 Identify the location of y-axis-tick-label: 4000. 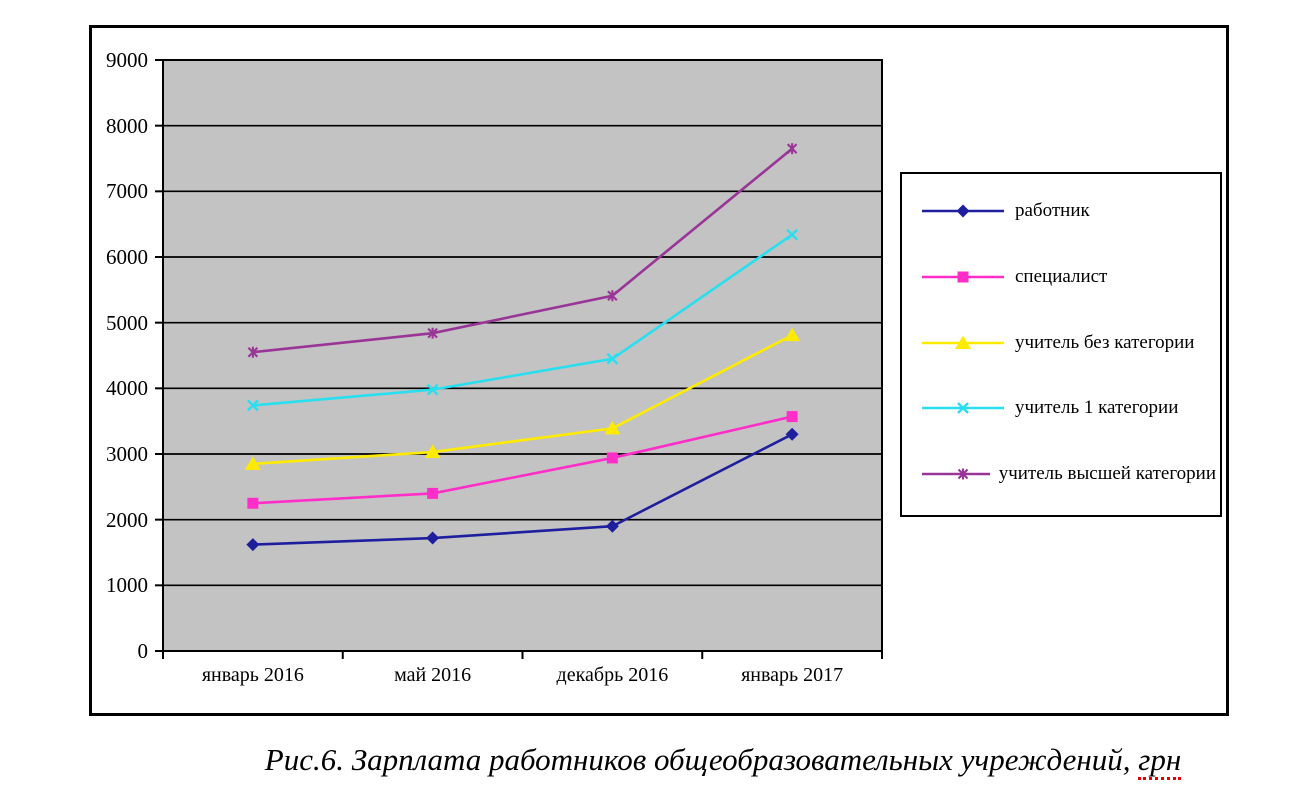
(127, 388).